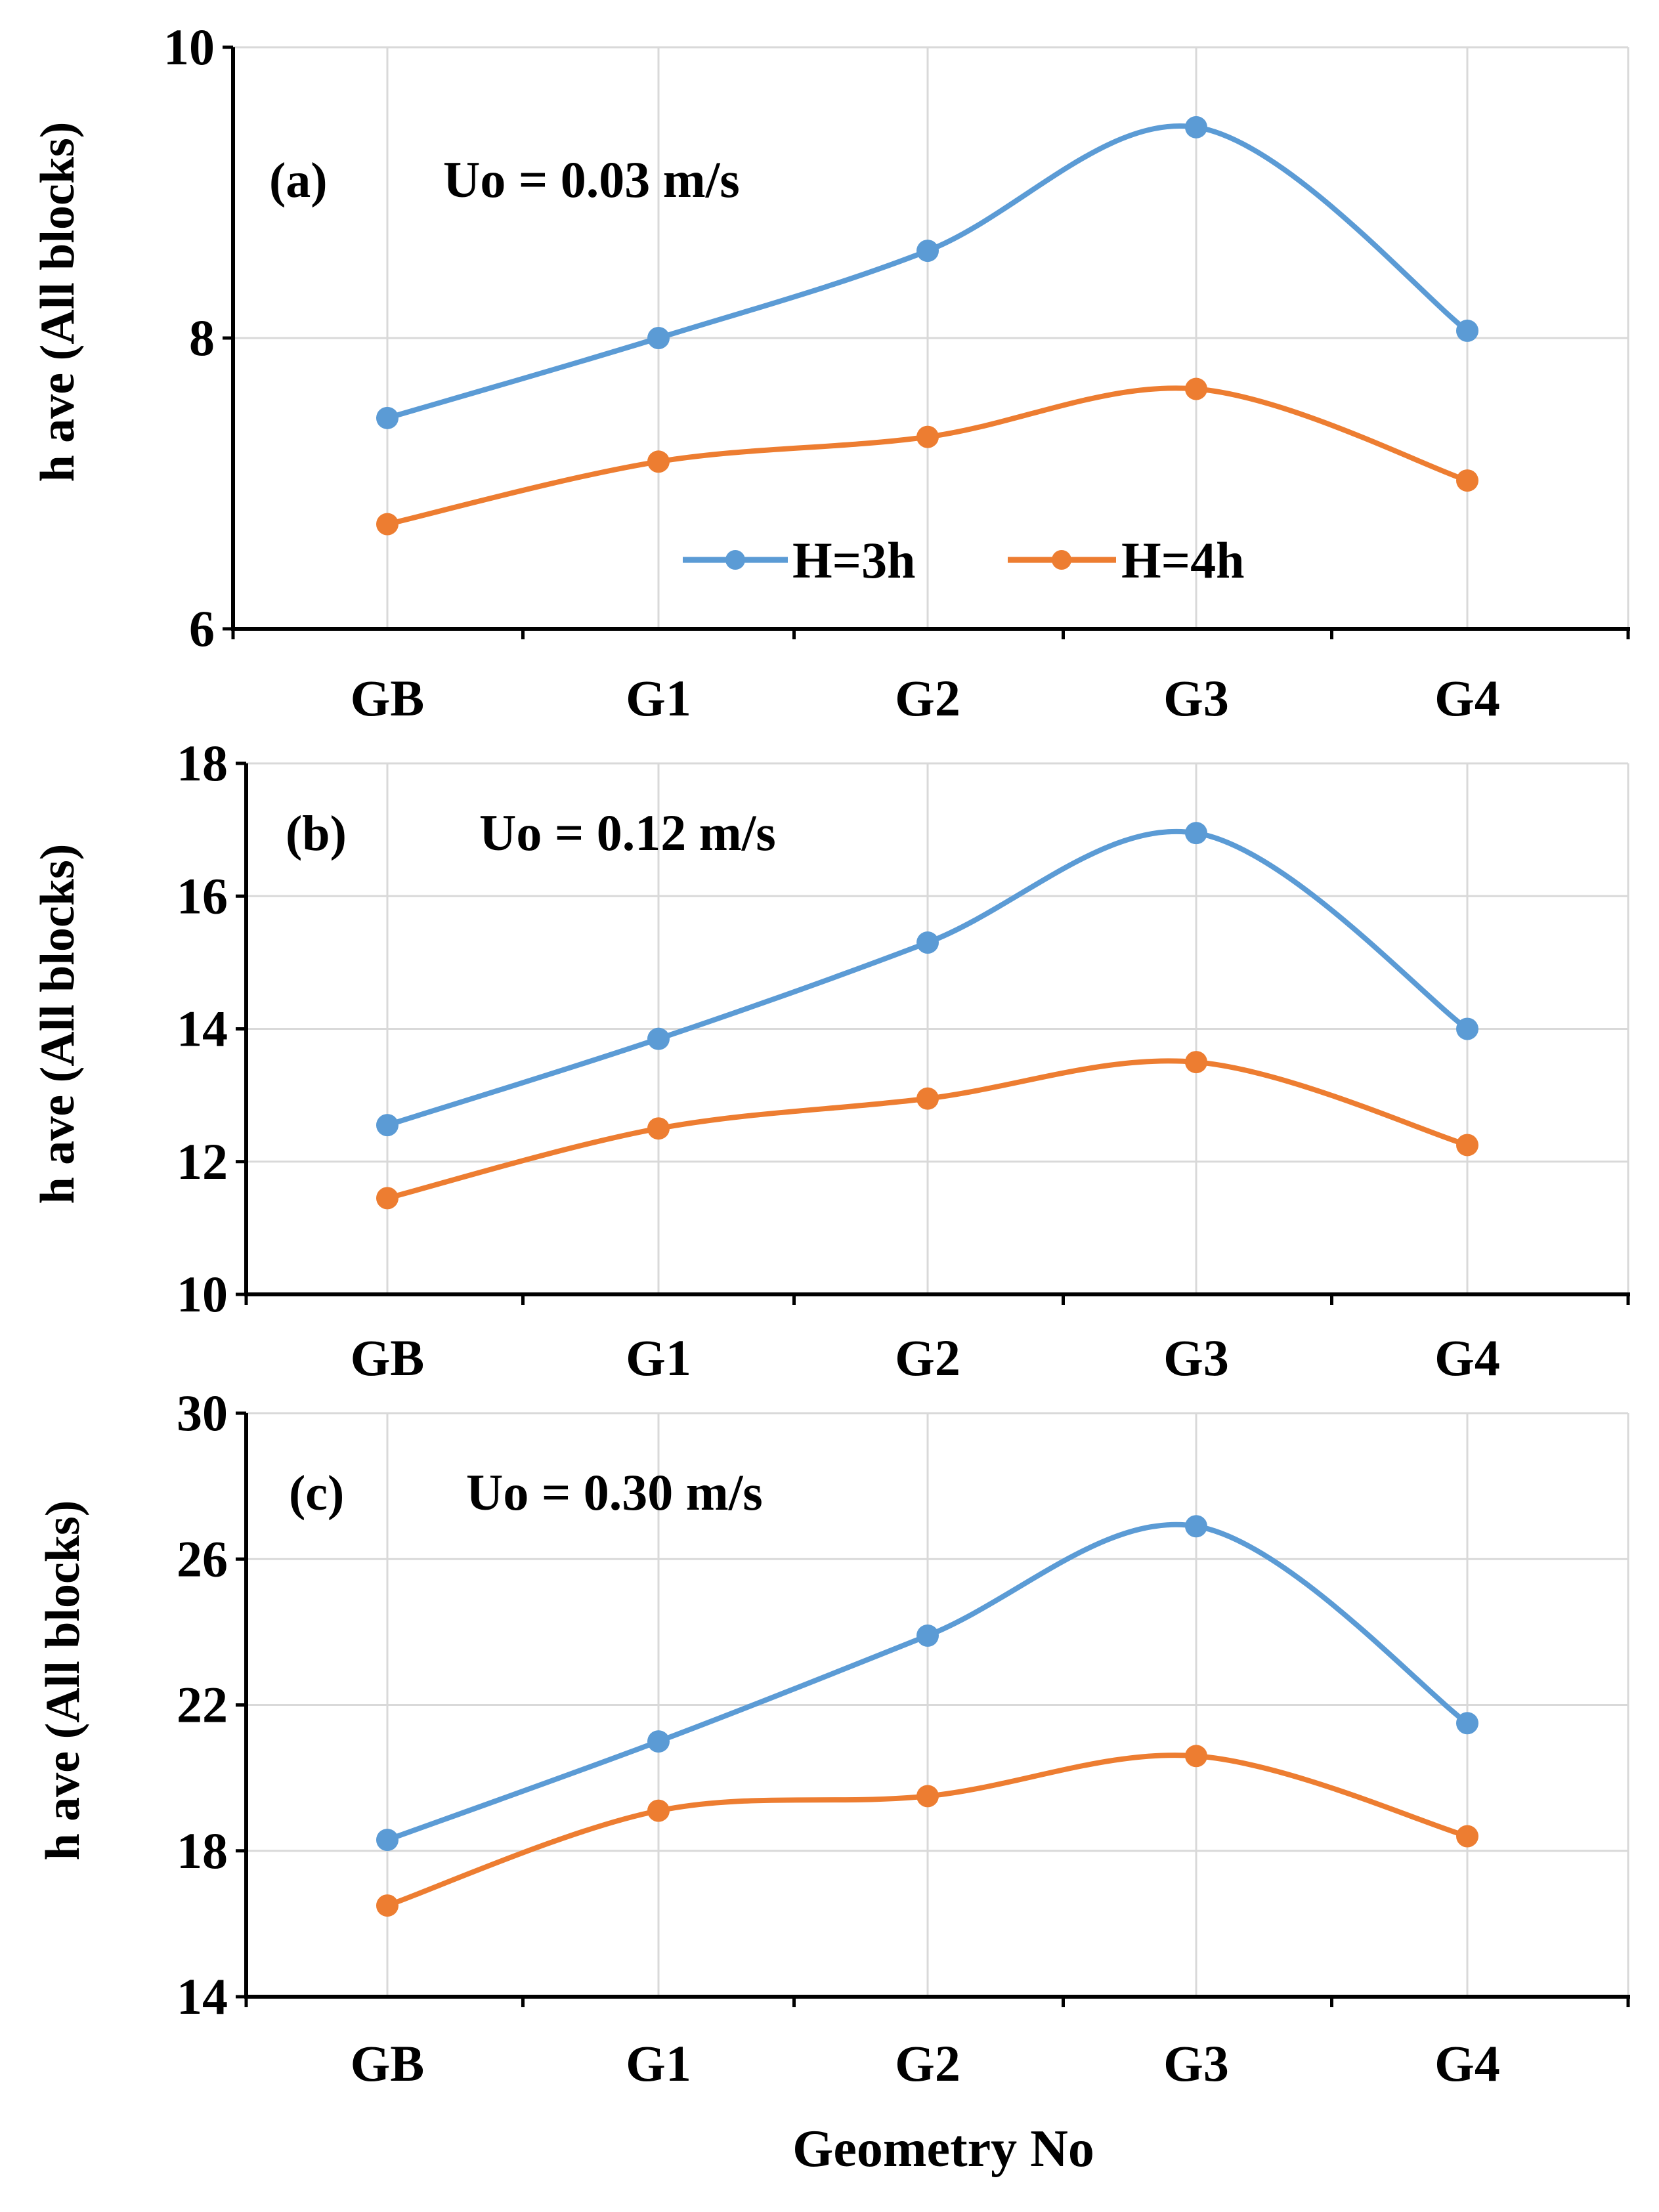  Describe the element at coordinates (614, 1493) in the screenshot. I see `panel-c-annotation: Uo = 0.30 m/s` at that location.